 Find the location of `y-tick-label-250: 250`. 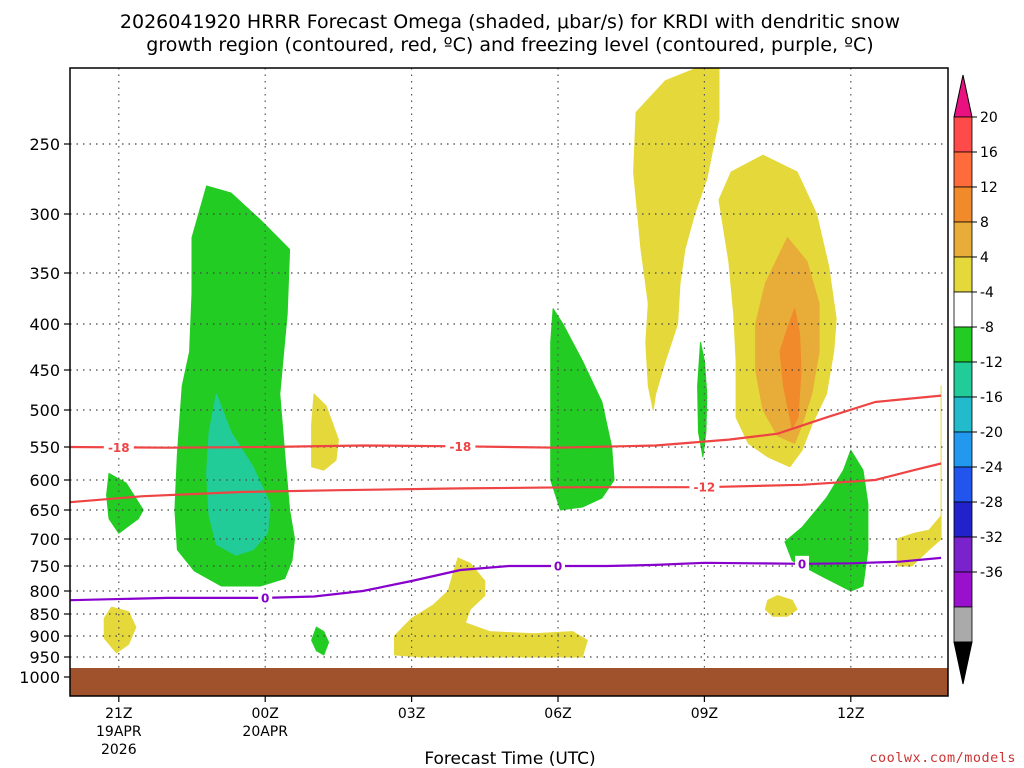

y-tick-label-250: 250 is located at coordinates (44, 144).